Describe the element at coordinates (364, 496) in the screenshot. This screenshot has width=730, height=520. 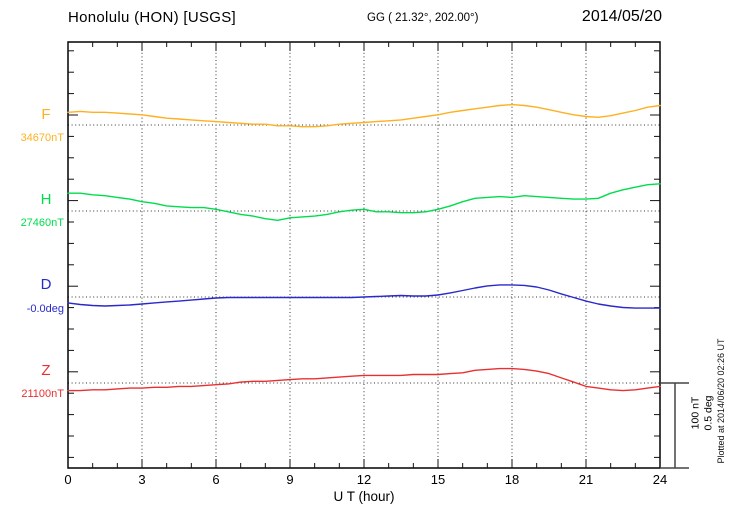
I see `x-axis-title: U T (hour)` at that location.